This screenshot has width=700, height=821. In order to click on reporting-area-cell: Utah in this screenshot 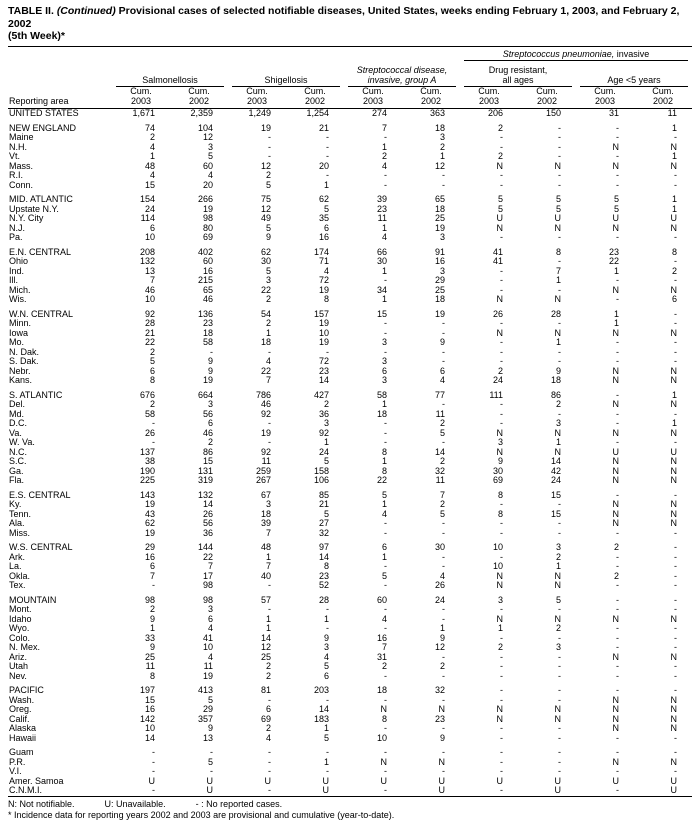, I will do `click(19, 666)`.